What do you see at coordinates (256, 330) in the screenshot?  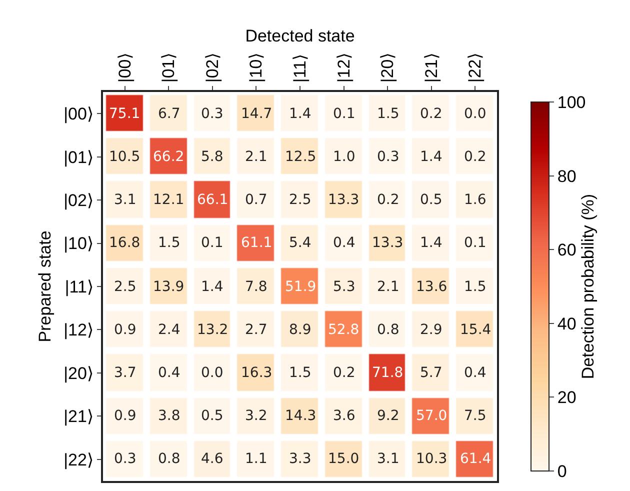 I see `data-label: 2.7` at bounding box center [256, 330].